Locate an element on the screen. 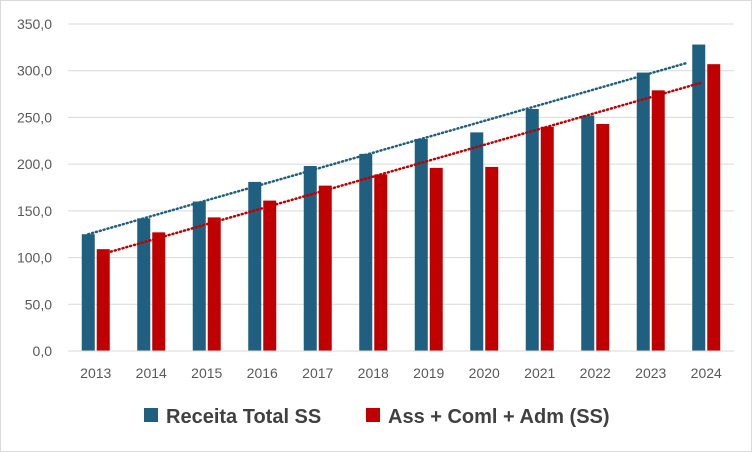 This screenshot has width=752, height=452. x-tick-label: 2013 is located at coordinates (95, 373).